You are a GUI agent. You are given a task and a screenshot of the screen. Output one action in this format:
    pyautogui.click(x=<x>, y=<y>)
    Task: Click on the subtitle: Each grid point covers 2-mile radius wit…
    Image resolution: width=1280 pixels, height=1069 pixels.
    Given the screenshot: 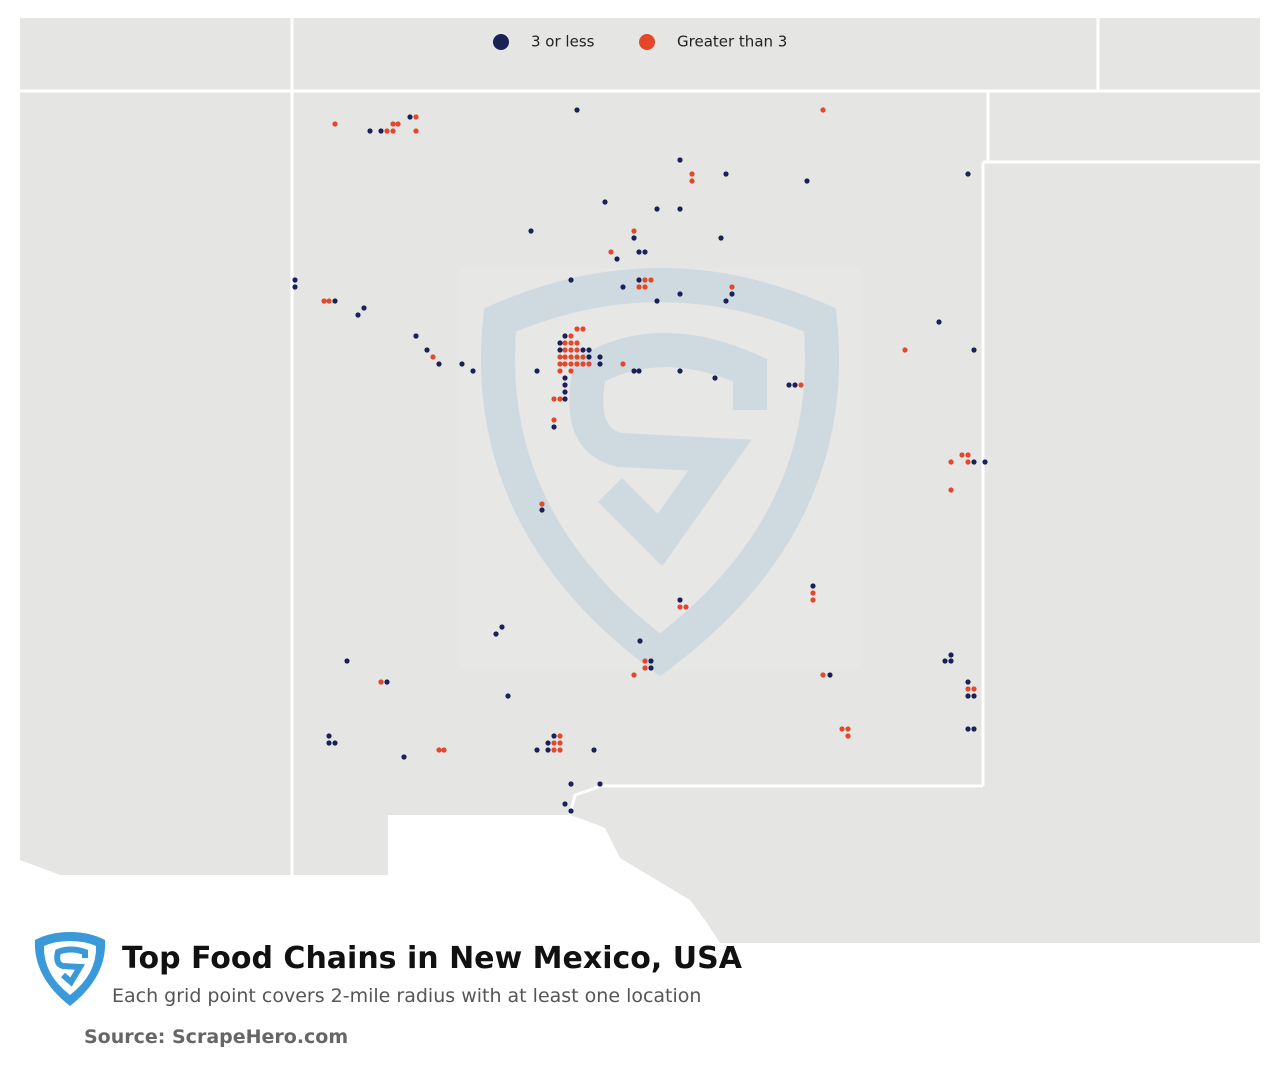 What is the action you would take?
    pyautogui.click(x=406, y=996)
    